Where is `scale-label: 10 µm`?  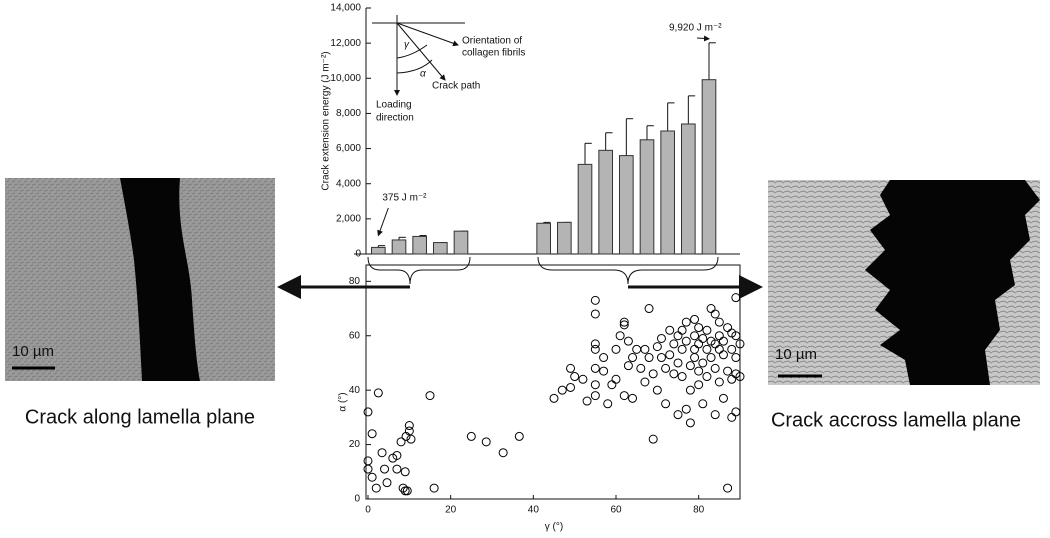 scale-label: 10 µm is located at coordinates (33, 351).